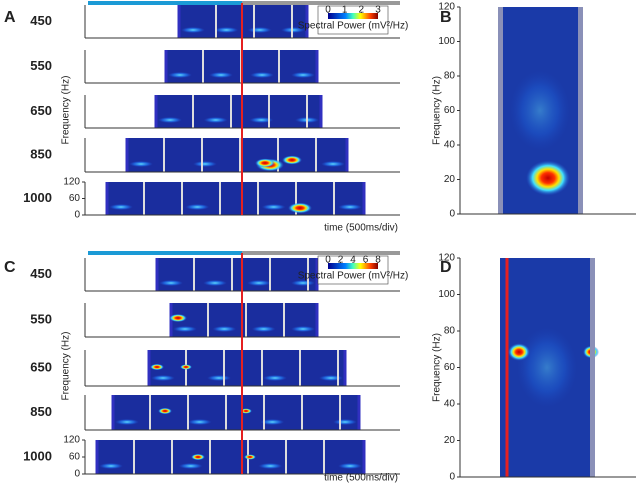 The height and width of the screenshot is (499, 640). I want to click on colorbar-tick: 8, so click(378, 260).